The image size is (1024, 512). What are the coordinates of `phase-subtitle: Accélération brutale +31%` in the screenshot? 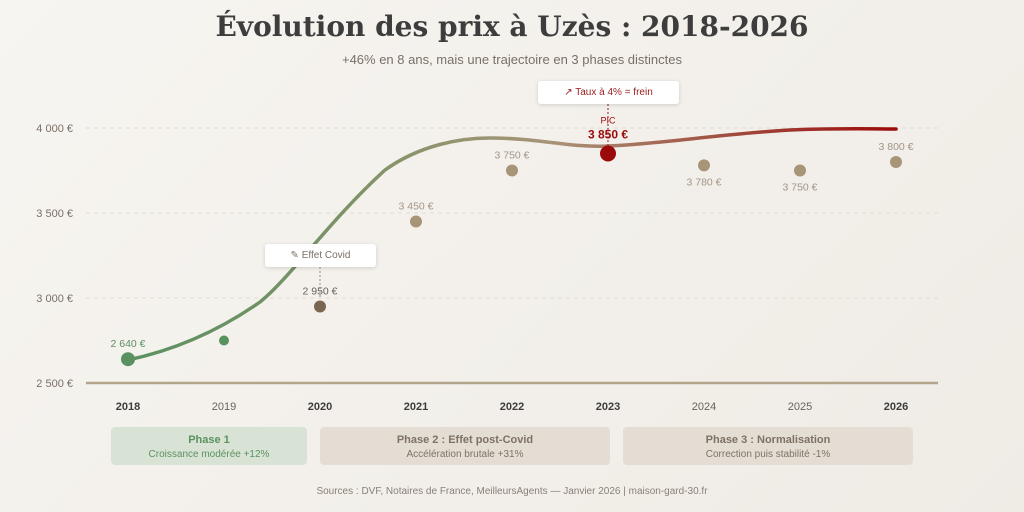 It's located at (465, 454).